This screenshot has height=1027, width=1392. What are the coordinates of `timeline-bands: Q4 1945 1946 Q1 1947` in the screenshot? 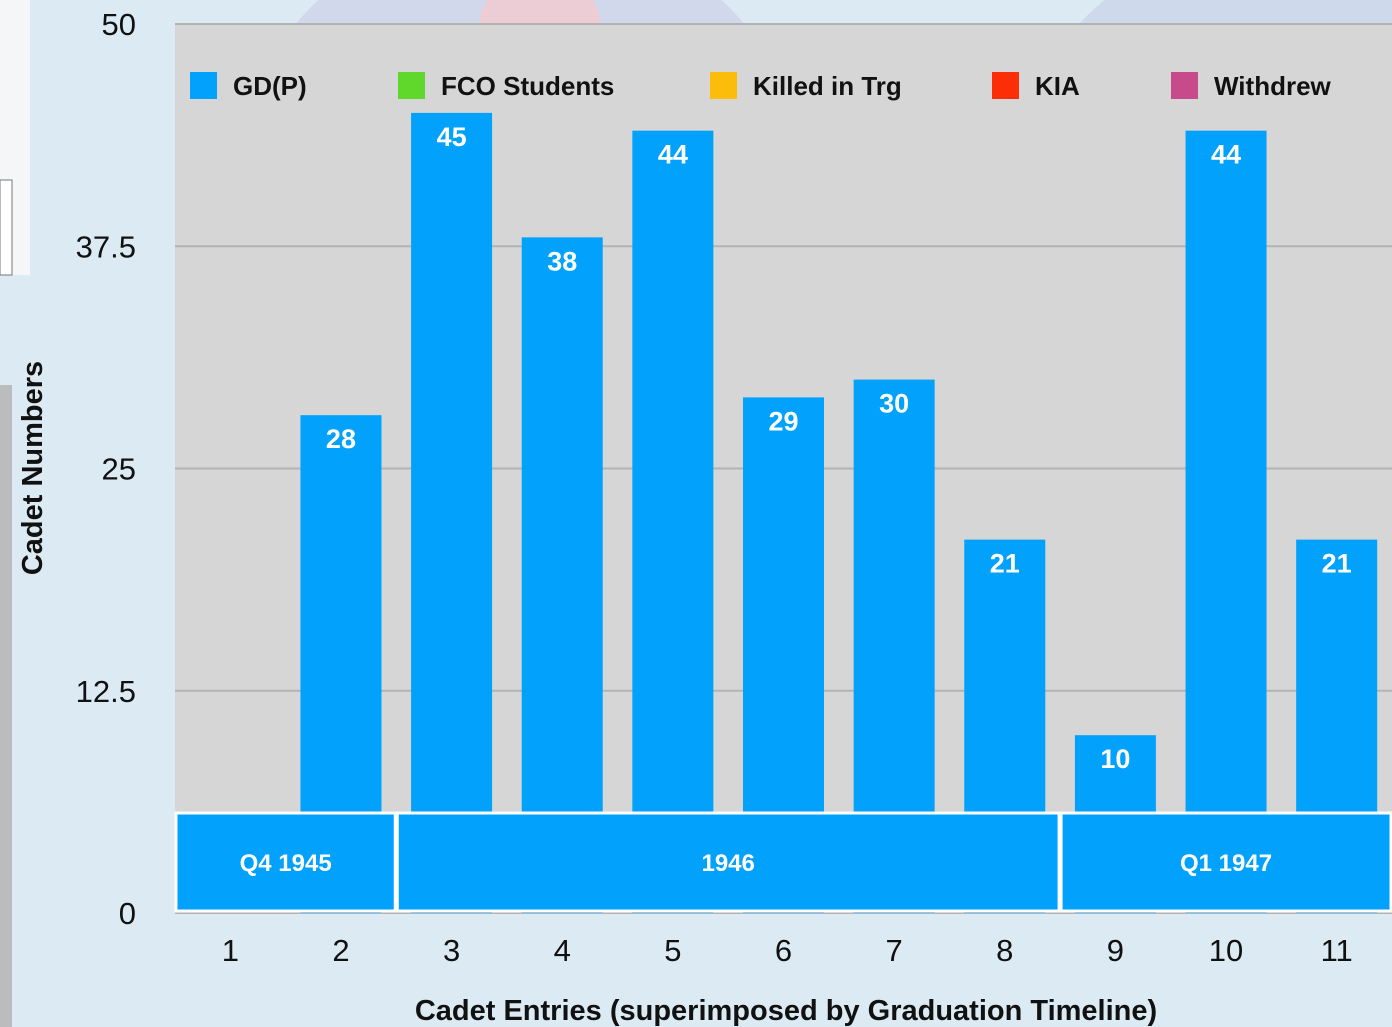 It's located at (783, 862).